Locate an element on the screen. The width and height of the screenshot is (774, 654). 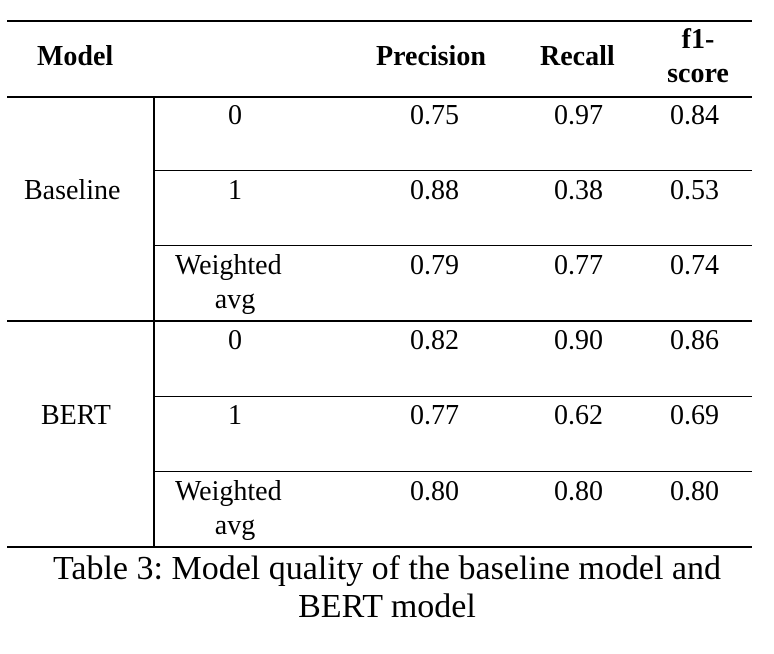
header-model: Model is located at coordinates (75, 56).